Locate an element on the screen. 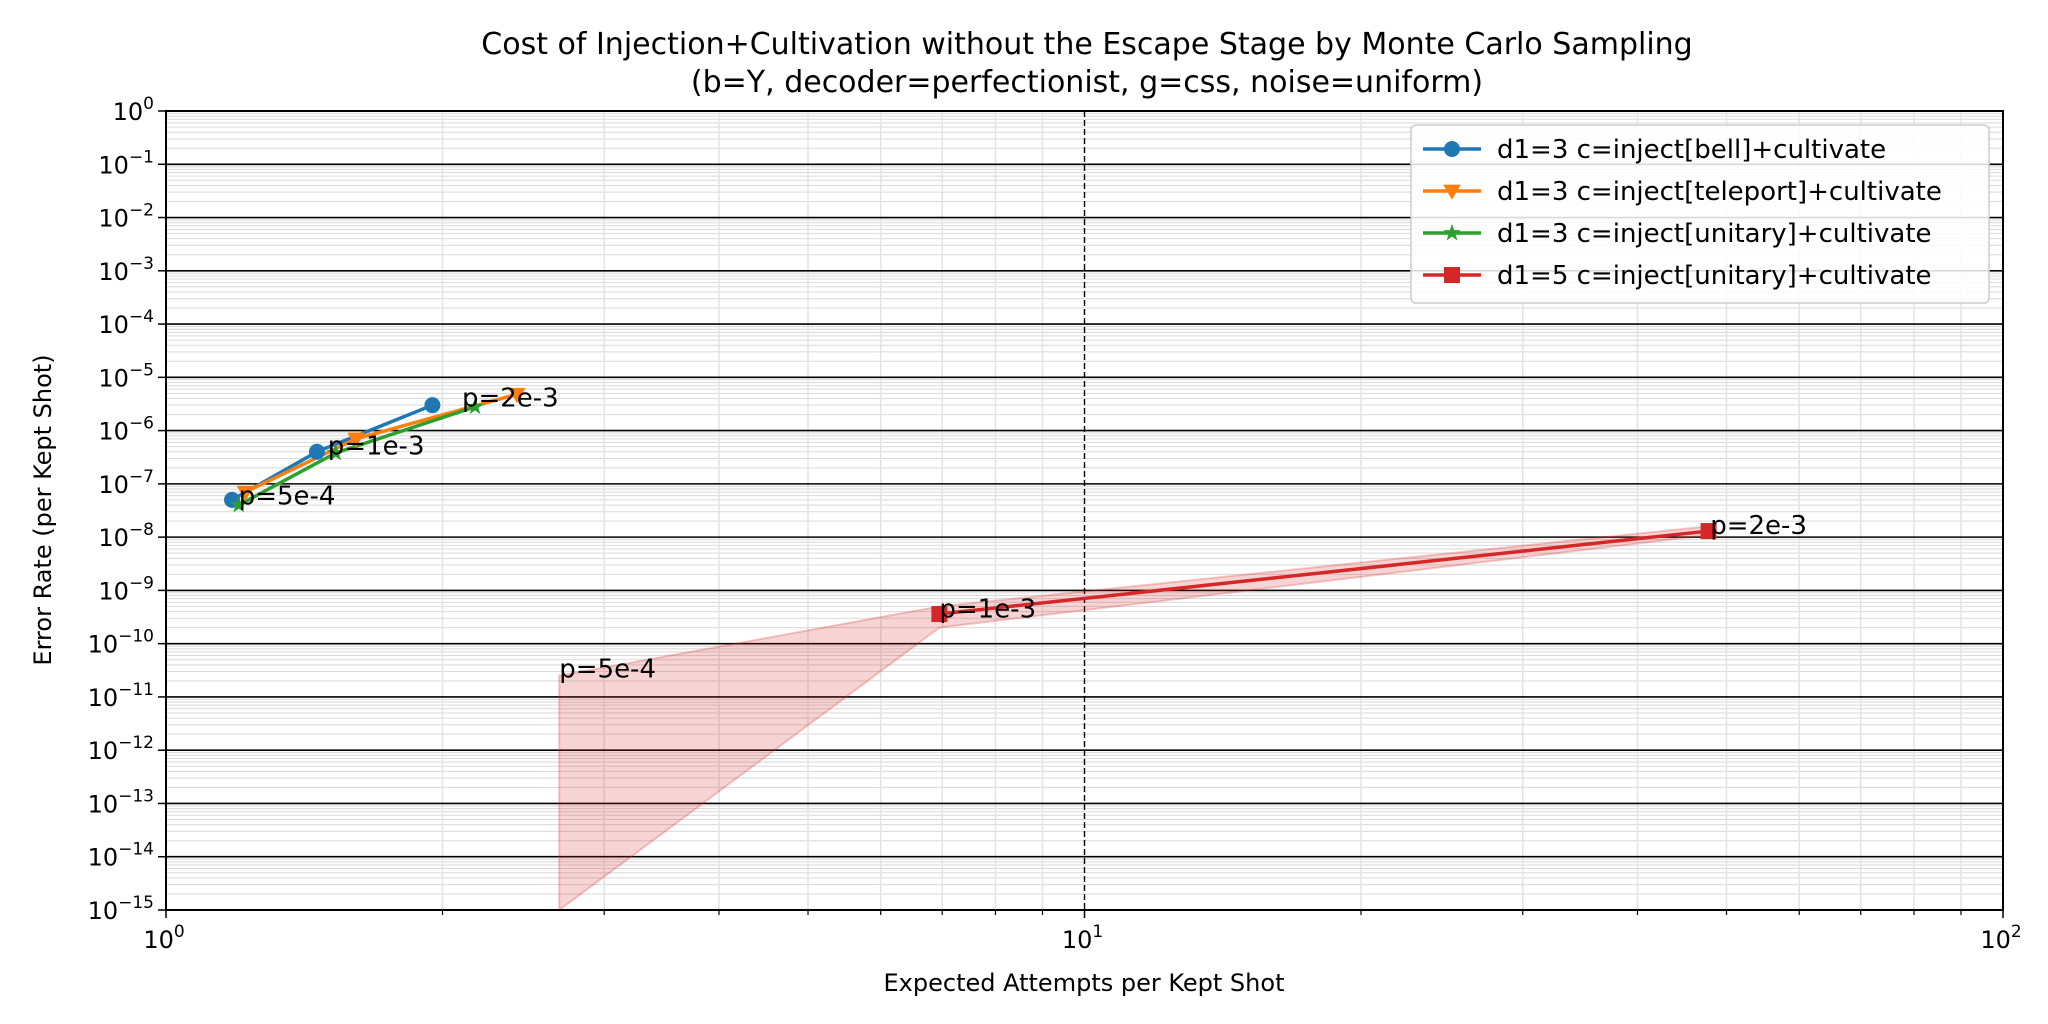 This screenshot has width=2048, height=1024. legend-entry: d1=3 c=inject[unitary]+cultivate is located at coordinates (1677, 234).